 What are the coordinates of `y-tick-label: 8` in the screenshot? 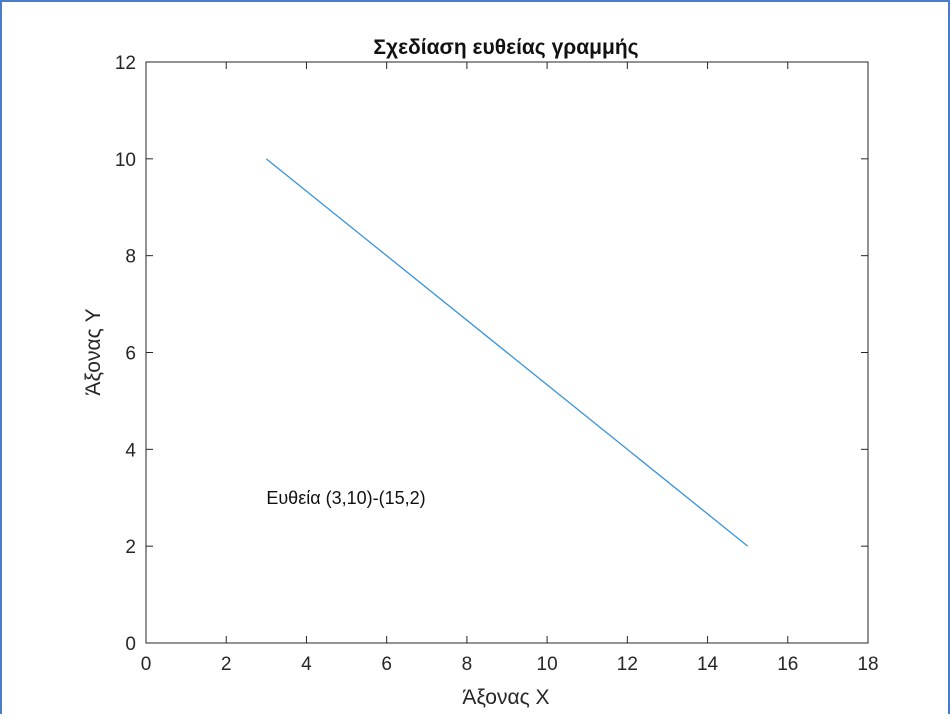 It's located at (130, 257).